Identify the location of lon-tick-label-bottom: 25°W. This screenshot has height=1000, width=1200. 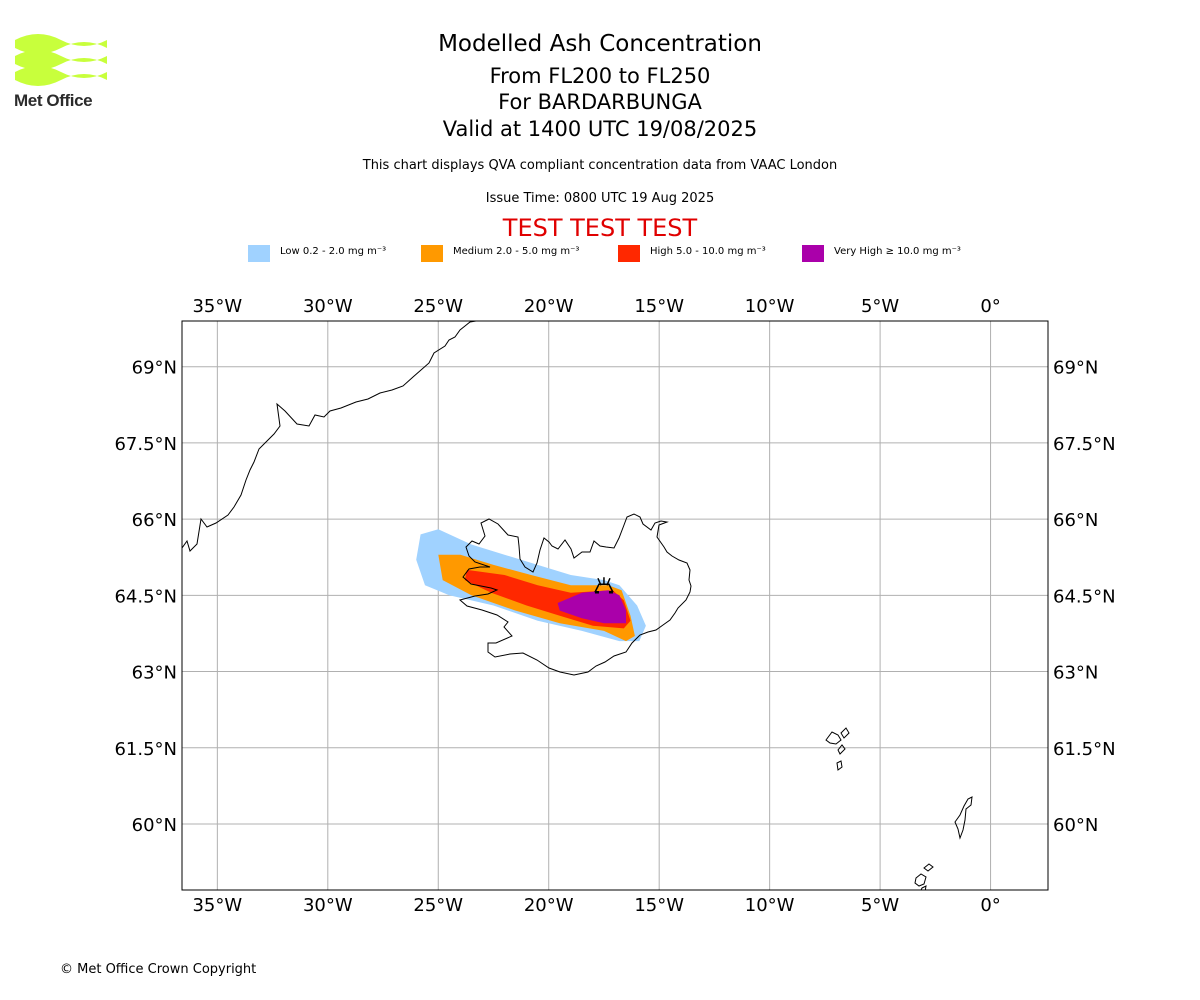
(438, 905).